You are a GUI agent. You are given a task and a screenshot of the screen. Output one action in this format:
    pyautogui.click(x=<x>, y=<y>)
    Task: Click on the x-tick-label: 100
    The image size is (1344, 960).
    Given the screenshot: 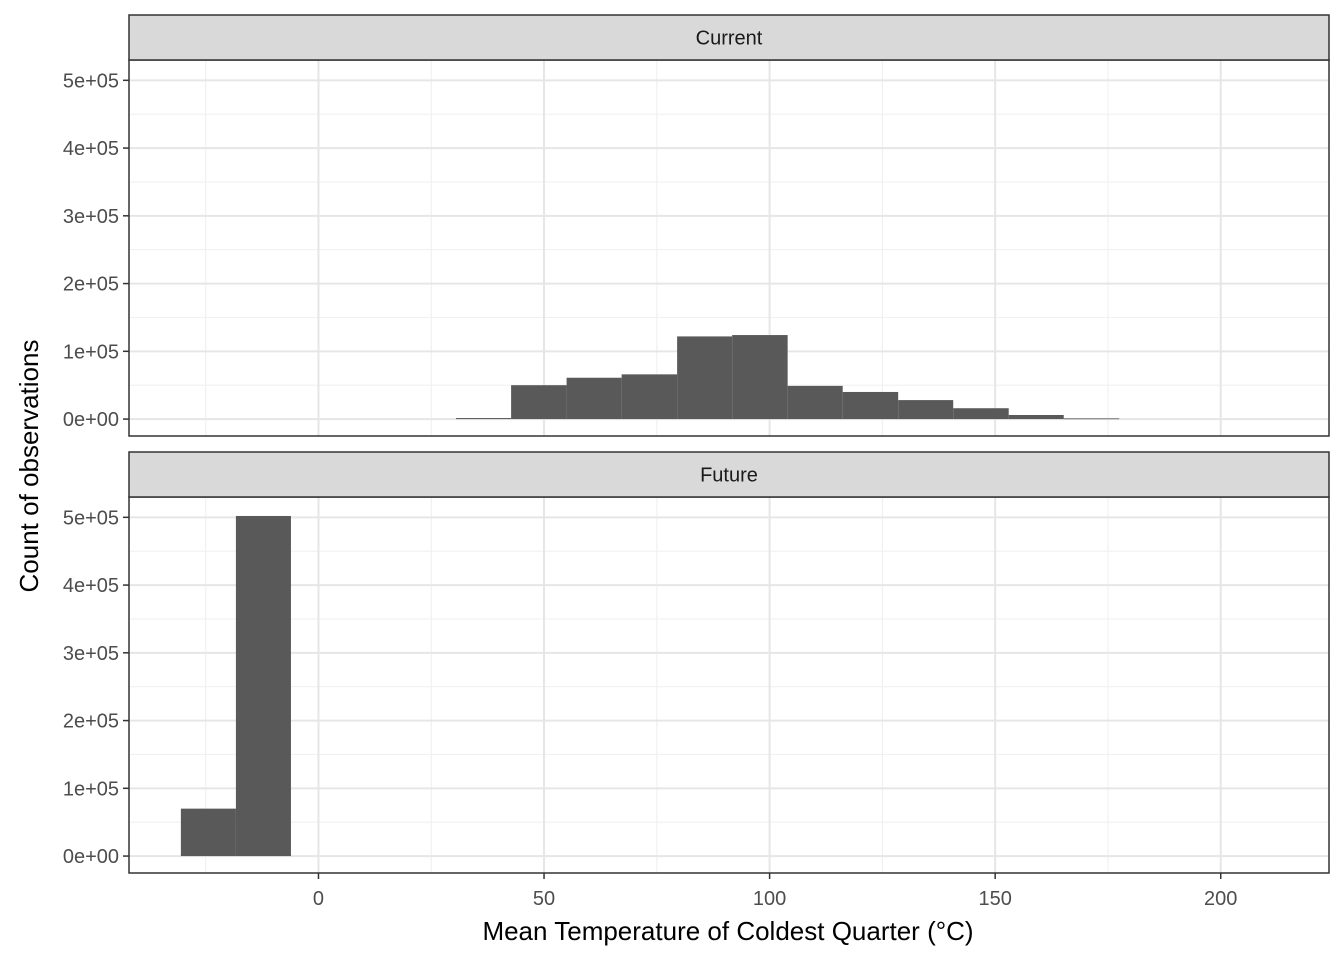 What is the action you would take?
    pyautogui.click(x=769, y=899)
    